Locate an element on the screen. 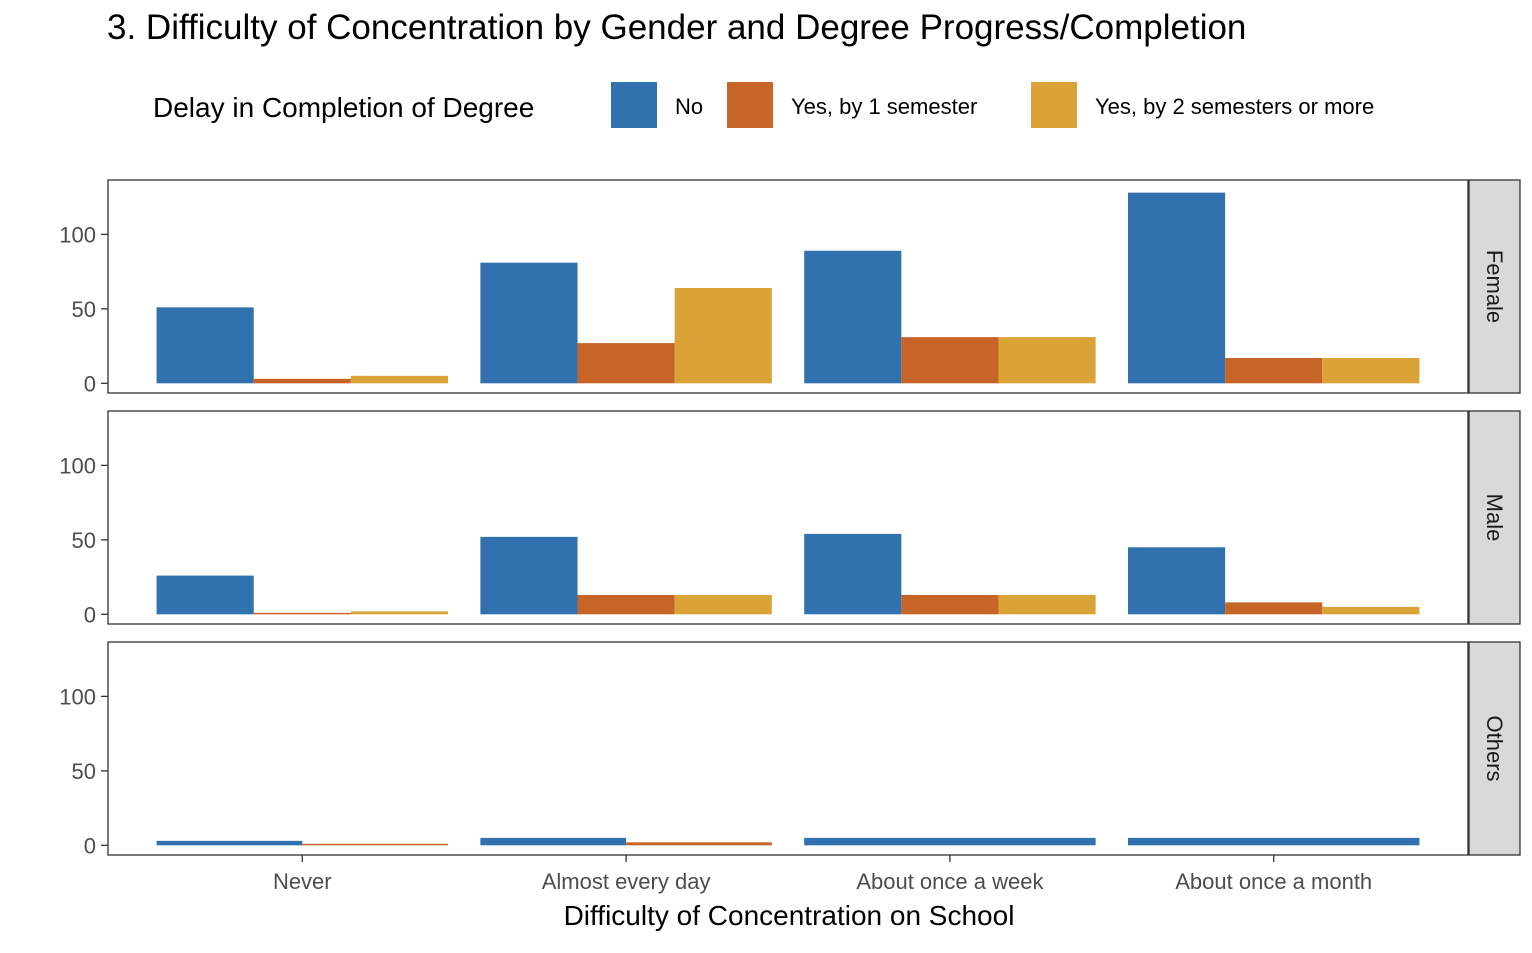  facet-label-female: Female is located at coordinates (1494, 286).